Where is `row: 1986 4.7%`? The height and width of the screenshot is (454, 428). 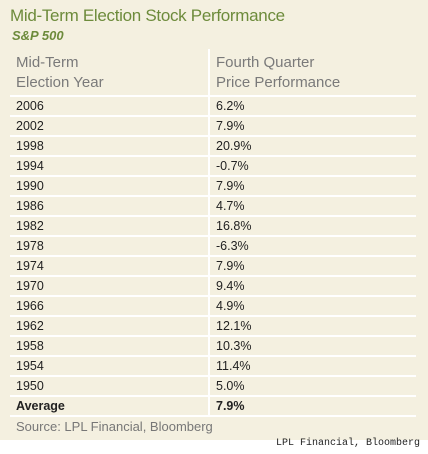
row: 1986 4.7% is located at coordinates (213, 206).